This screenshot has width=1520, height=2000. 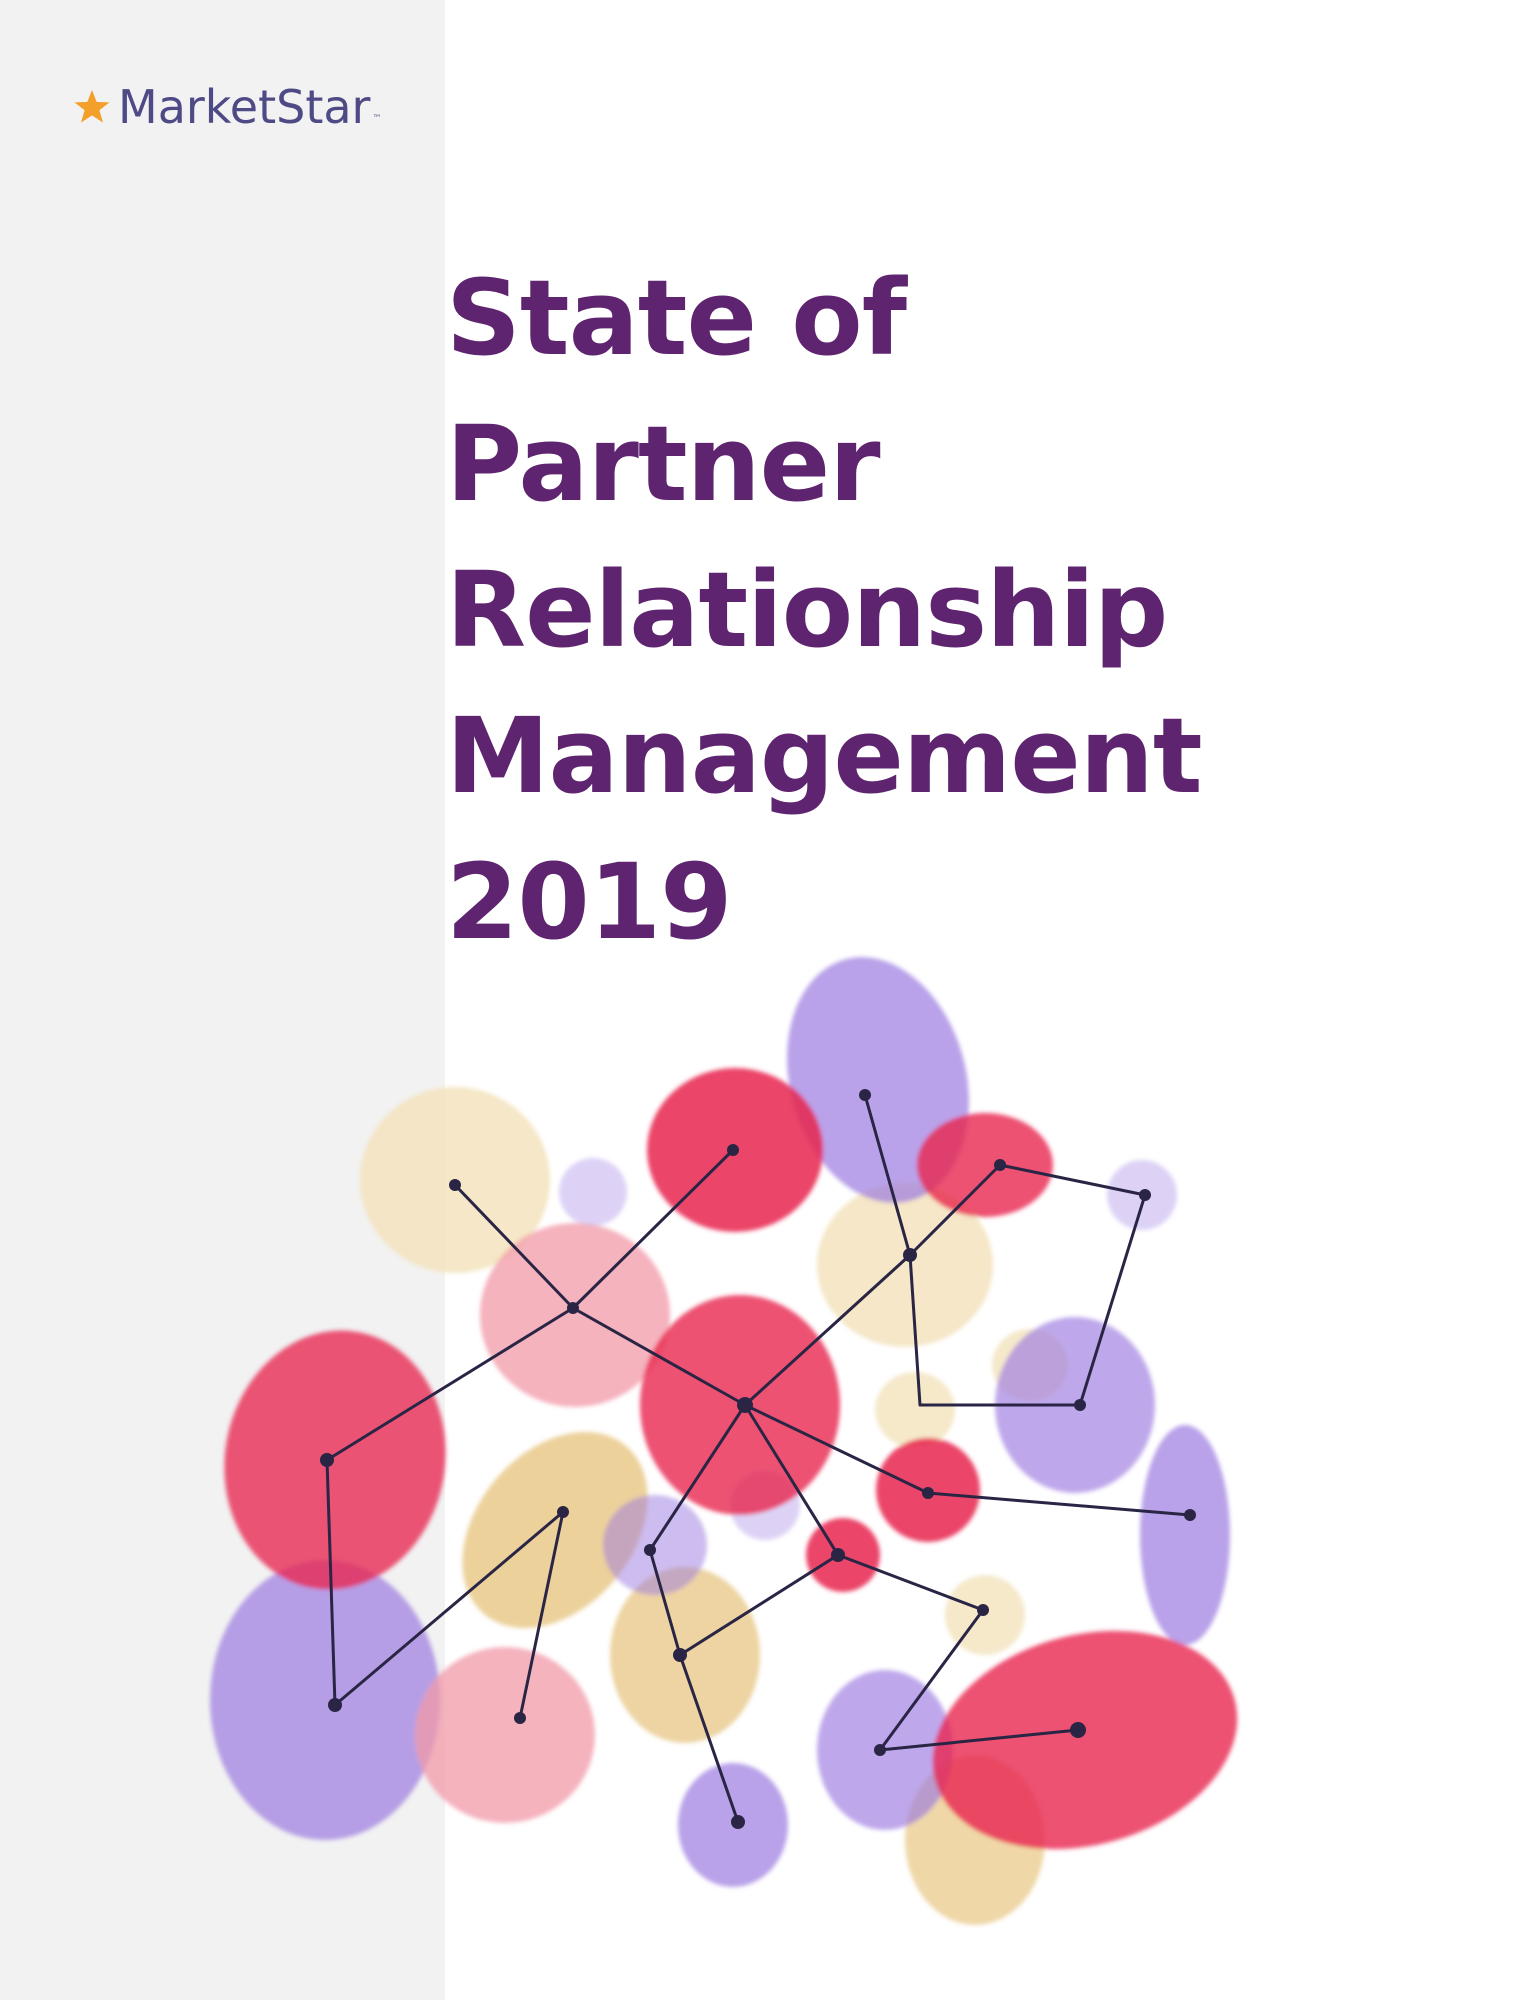 I want to click on brand-logo: MarketStar ™, so click(x=226, y=107).